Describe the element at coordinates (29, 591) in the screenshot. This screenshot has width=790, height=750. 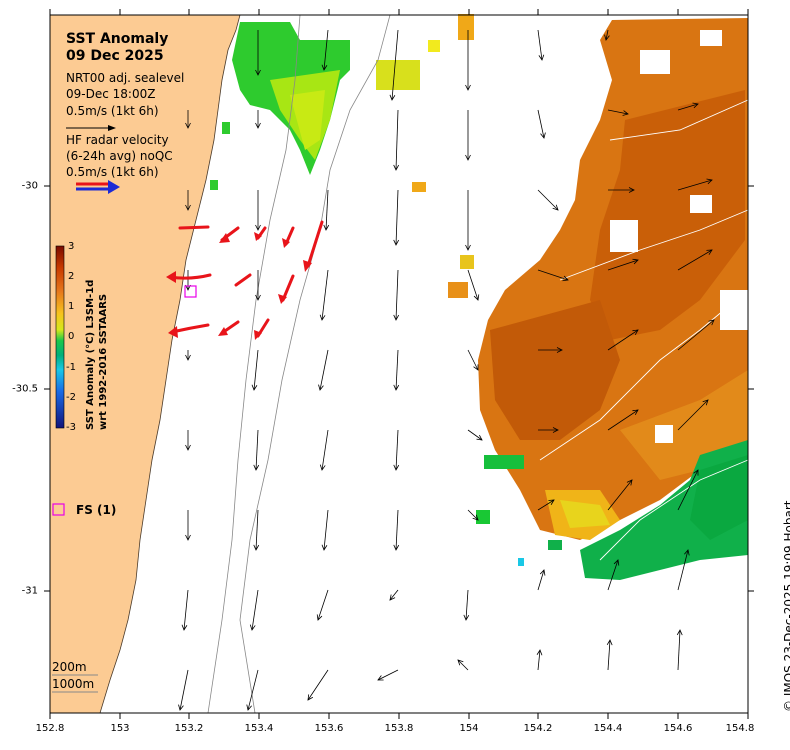
I see `y-tick-label: -31` at that location.